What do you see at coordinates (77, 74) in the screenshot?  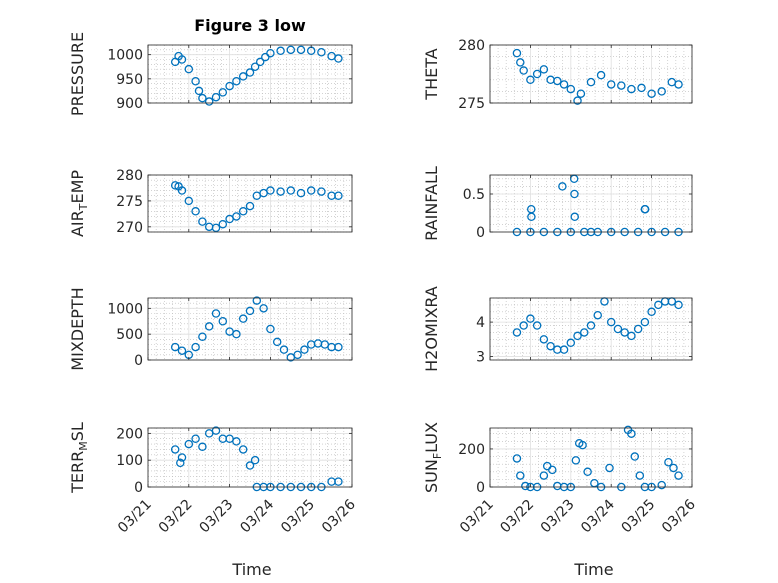 I see `y-axis-label: PRESSURE` at bounding box center [77, 74].